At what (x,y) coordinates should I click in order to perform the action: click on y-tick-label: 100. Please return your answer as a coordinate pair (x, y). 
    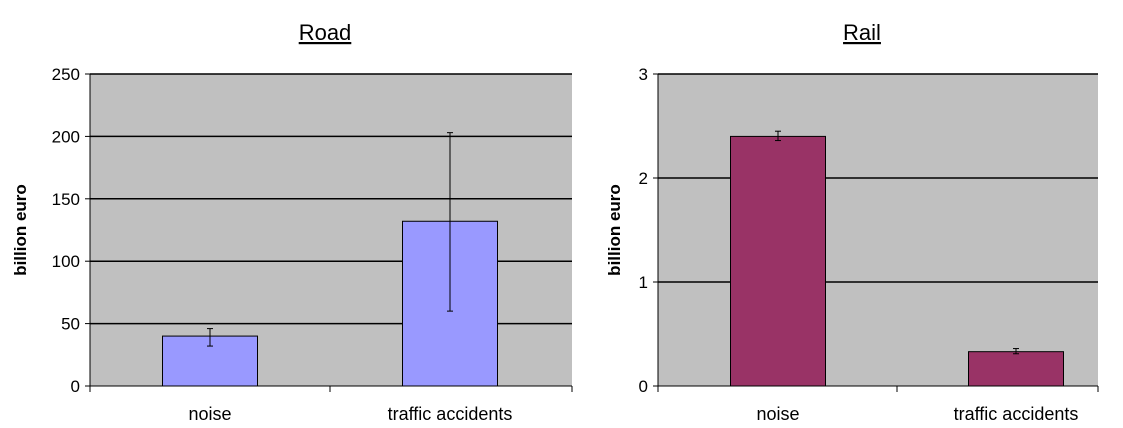
    Looking at the image, I should click on (66, 261).